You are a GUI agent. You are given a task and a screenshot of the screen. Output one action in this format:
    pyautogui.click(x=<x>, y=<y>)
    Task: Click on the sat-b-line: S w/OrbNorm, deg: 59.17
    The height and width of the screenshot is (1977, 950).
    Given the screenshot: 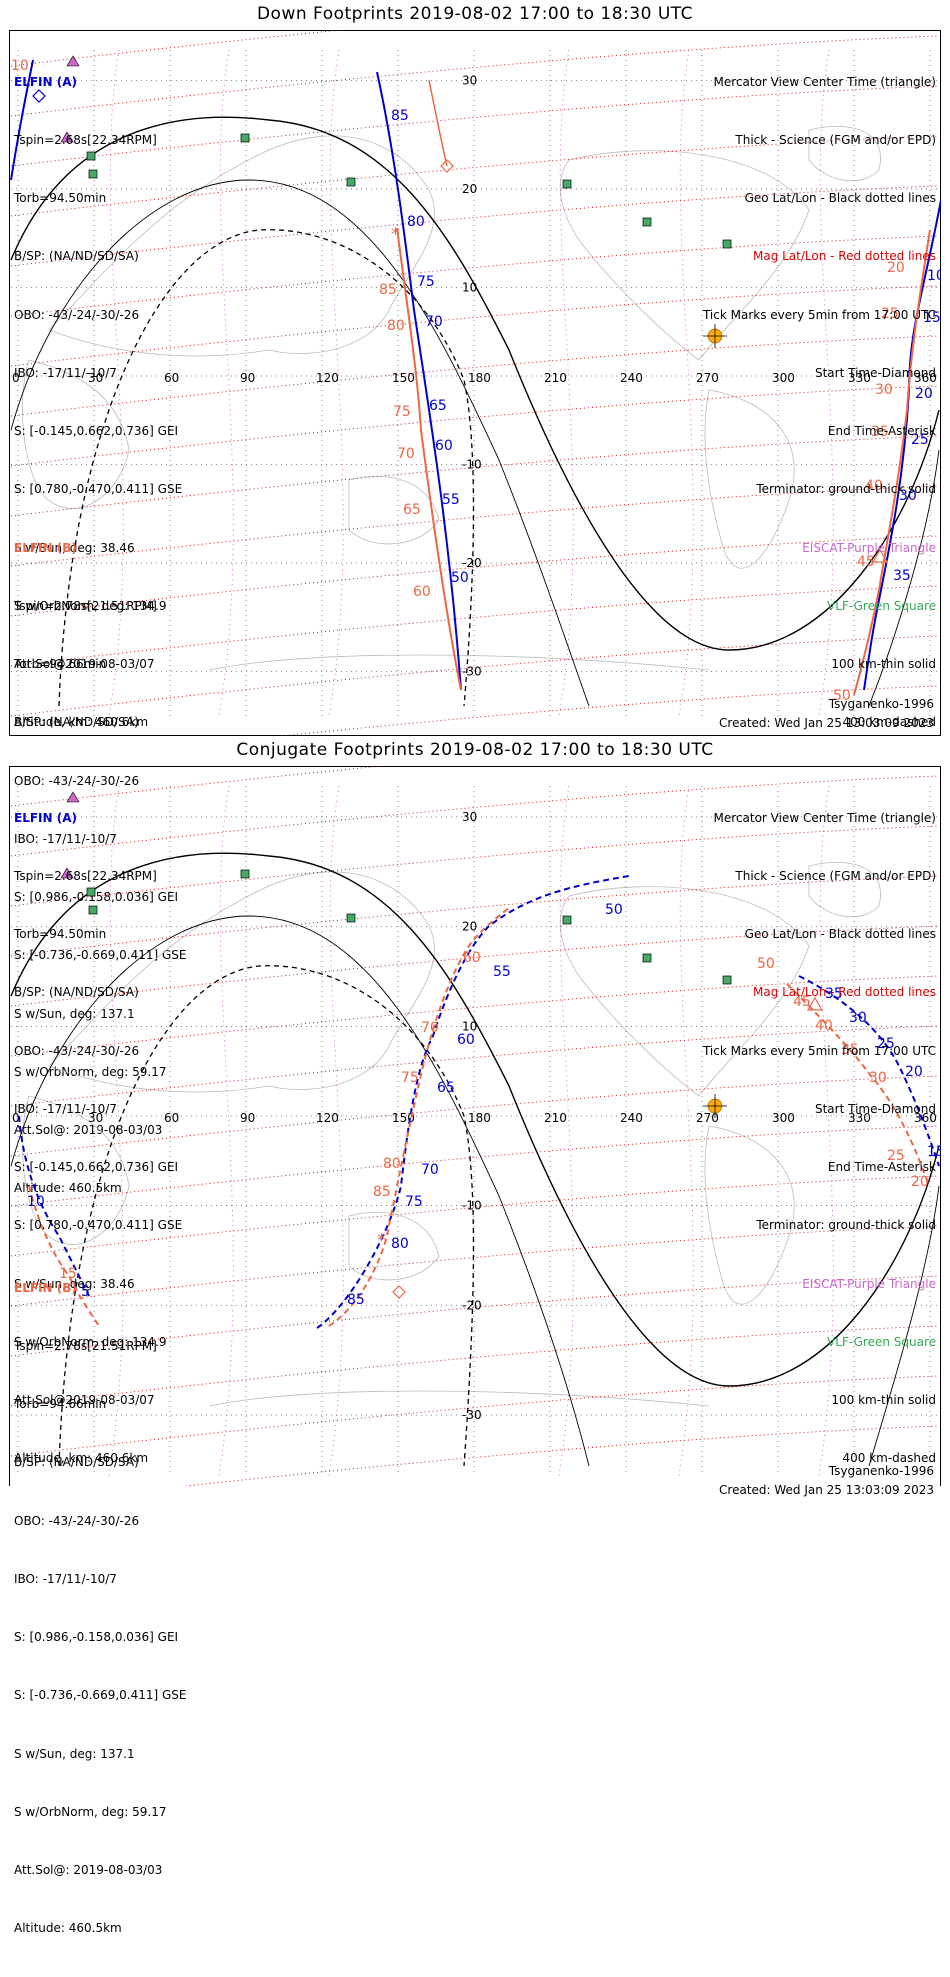 What is the action you would take?
    pyautogui.click(x=90, y=1811)
    